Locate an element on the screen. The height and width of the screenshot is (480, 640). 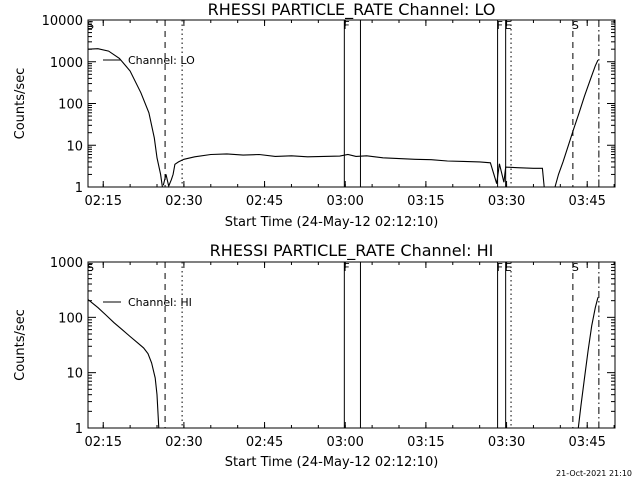
plot-timestamp: 21-Oct-2021 21:10 is located at coordinates (594, 473).